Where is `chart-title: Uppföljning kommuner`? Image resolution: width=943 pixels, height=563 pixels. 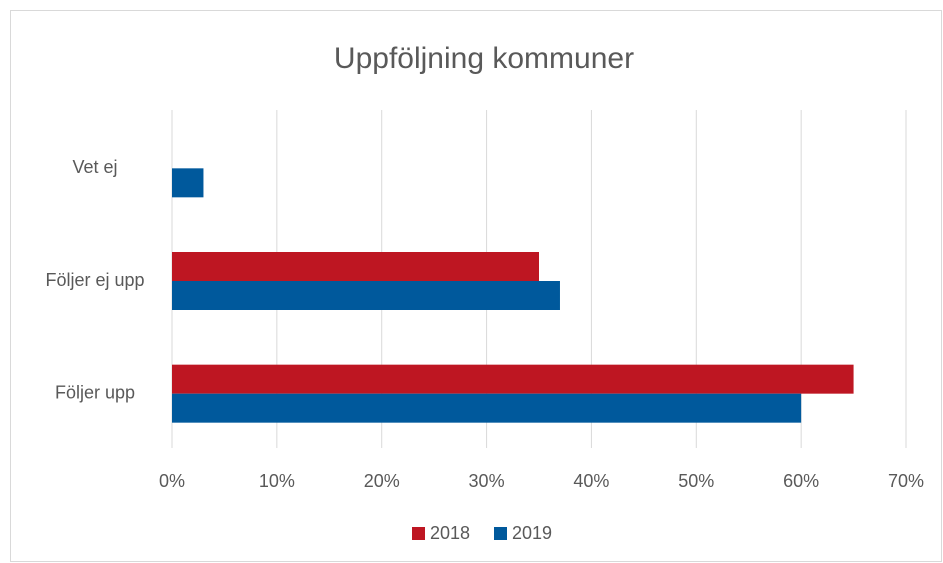 chart-title: Uppföljning kommuner is located at coordinates (484, 58).